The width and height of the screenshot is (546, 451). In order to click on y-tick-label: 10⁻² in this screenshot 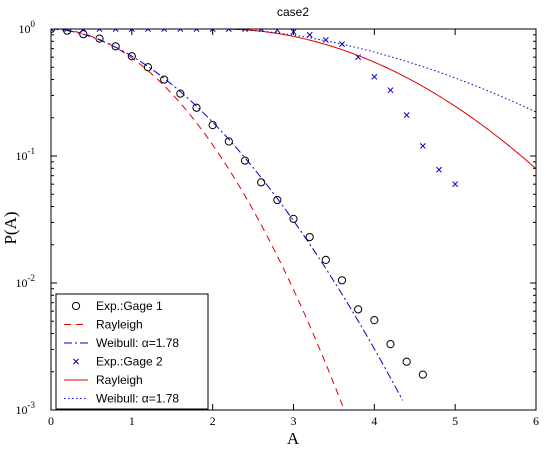, I will do `click(26, 281)`.